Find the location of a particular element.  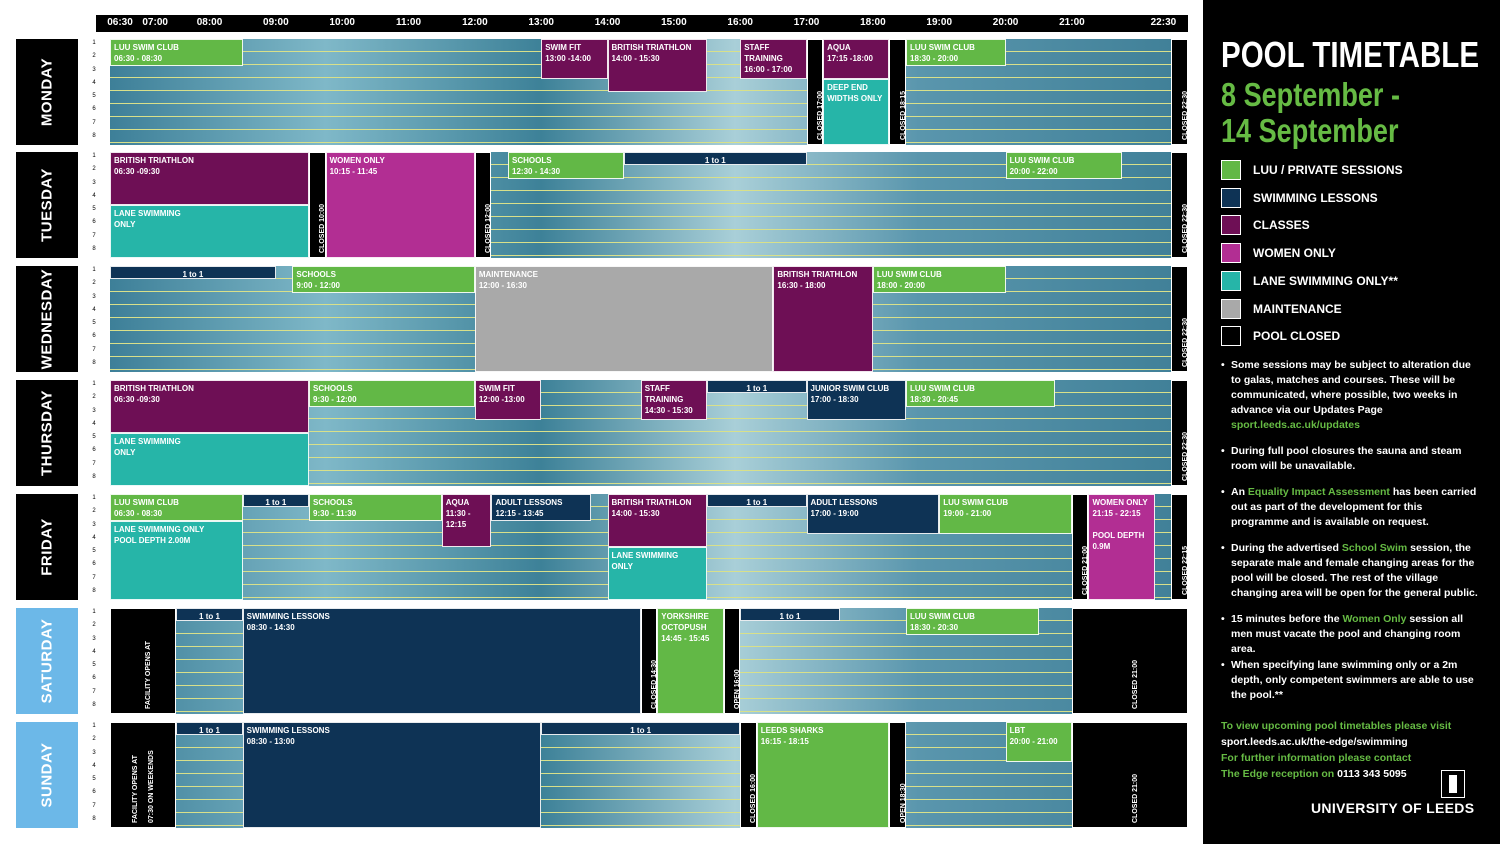

time-tick: 22:30 is located at coordinates (1163, 22).